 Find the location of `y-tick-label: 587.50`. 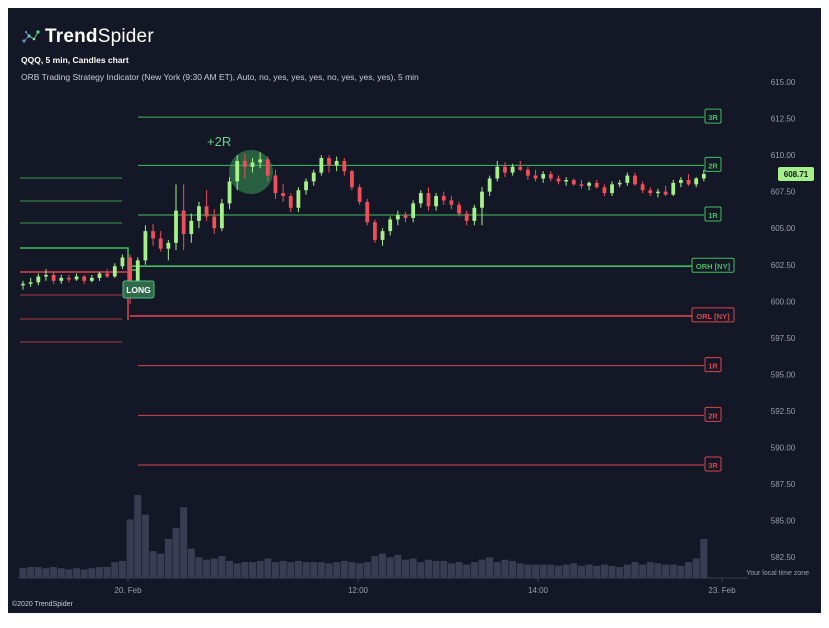

y-tick-label: 587.50 is located at coordinates (783, 484).